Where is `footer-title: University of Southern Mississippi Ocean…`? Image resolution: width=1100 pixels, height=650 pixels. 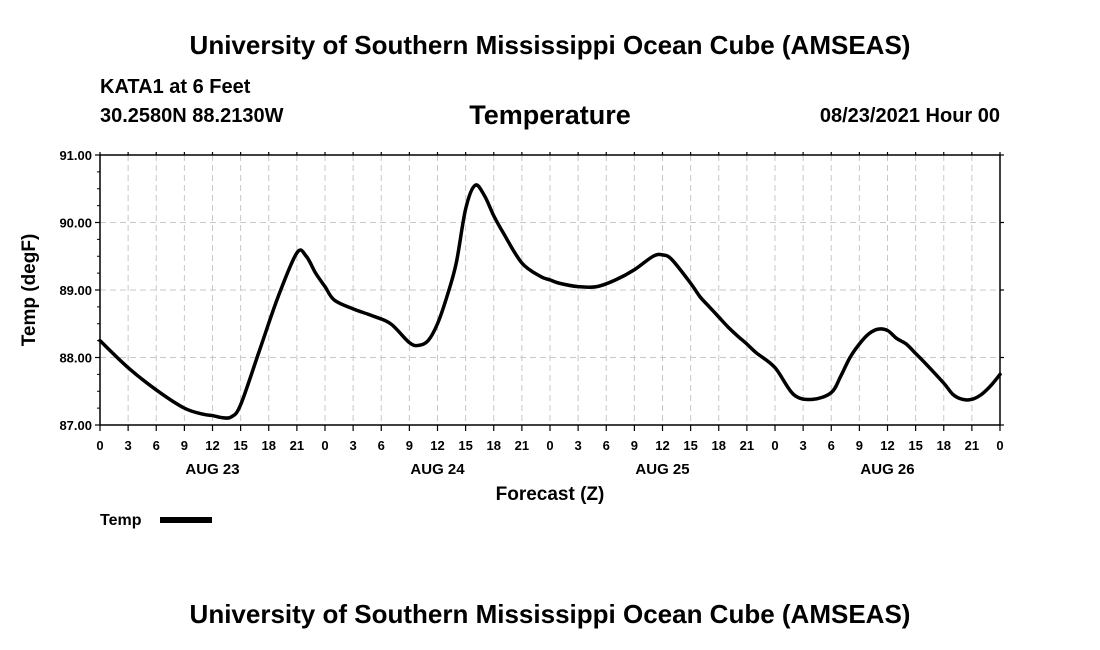
footer-title: University of Southern Mississippi Ocean… is located at coordinates (550, 614).